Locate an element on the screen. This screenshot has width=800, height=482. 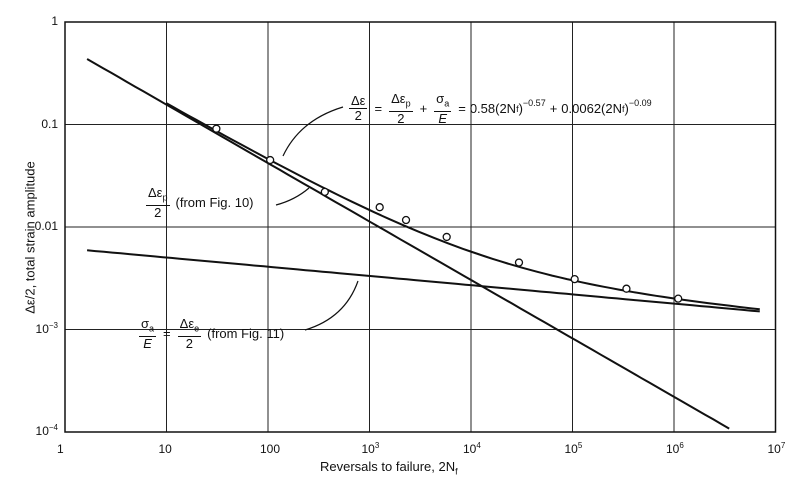
eq-term2-sub: f is located at coordinates (623, 108).